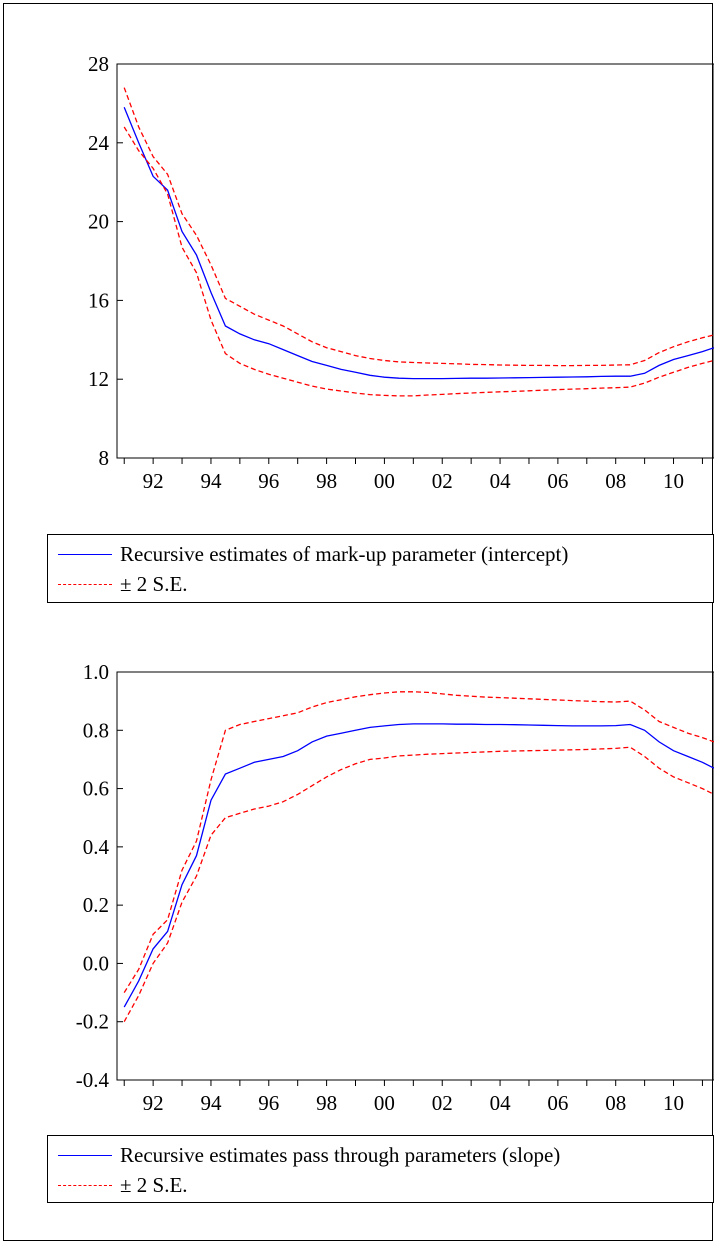  I want to click on y-tick-label: 0.2, so click(96, 905).